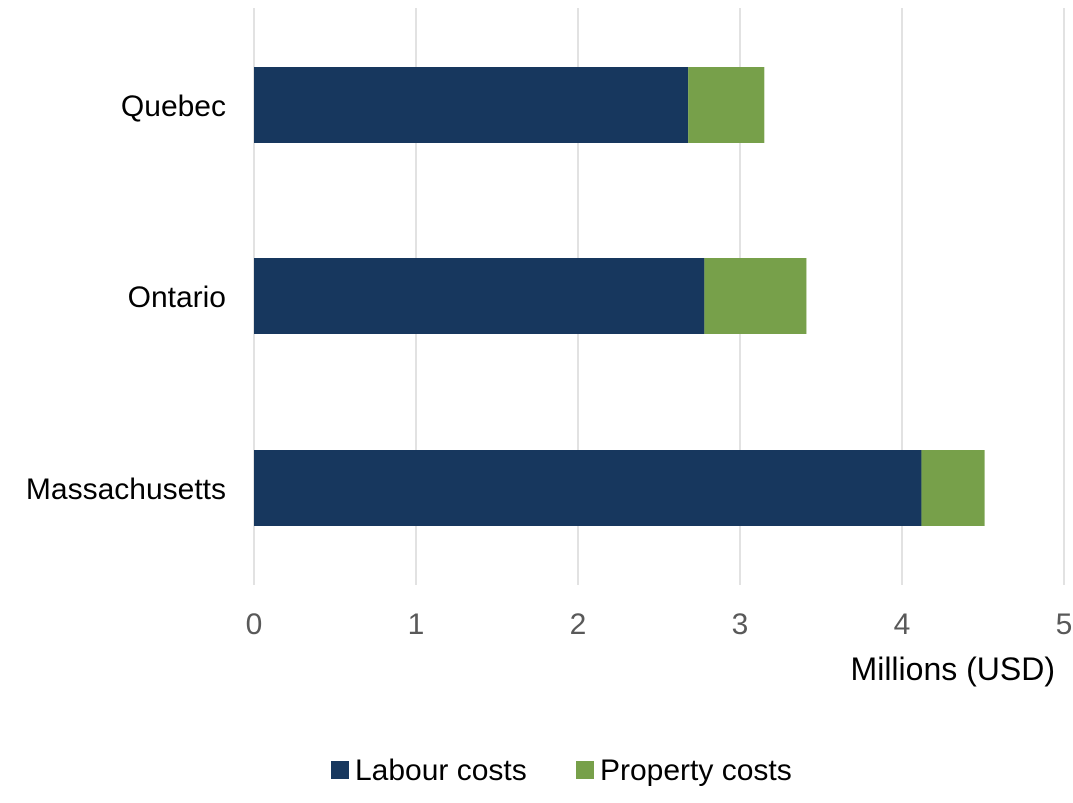  What do you see at coordinates (726, 105) in the screenshot?
I see `bar-property-quebec` at bounding box center [726, 105].